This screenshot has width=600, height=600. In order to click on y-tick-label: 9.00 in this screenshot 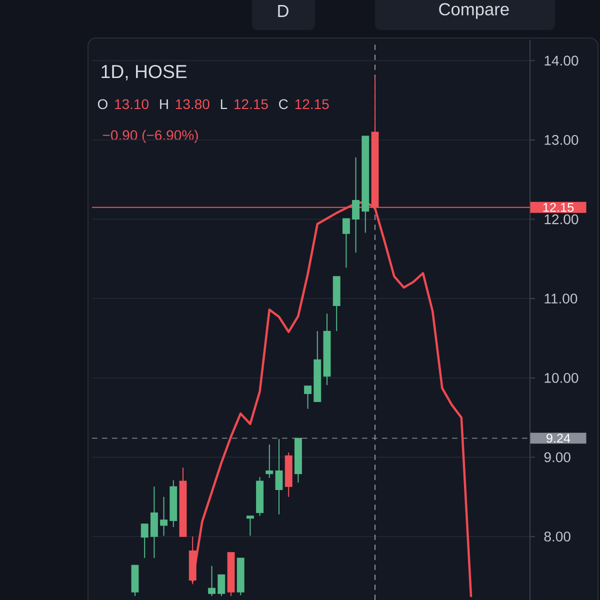, I will do `click(557, 457)`.